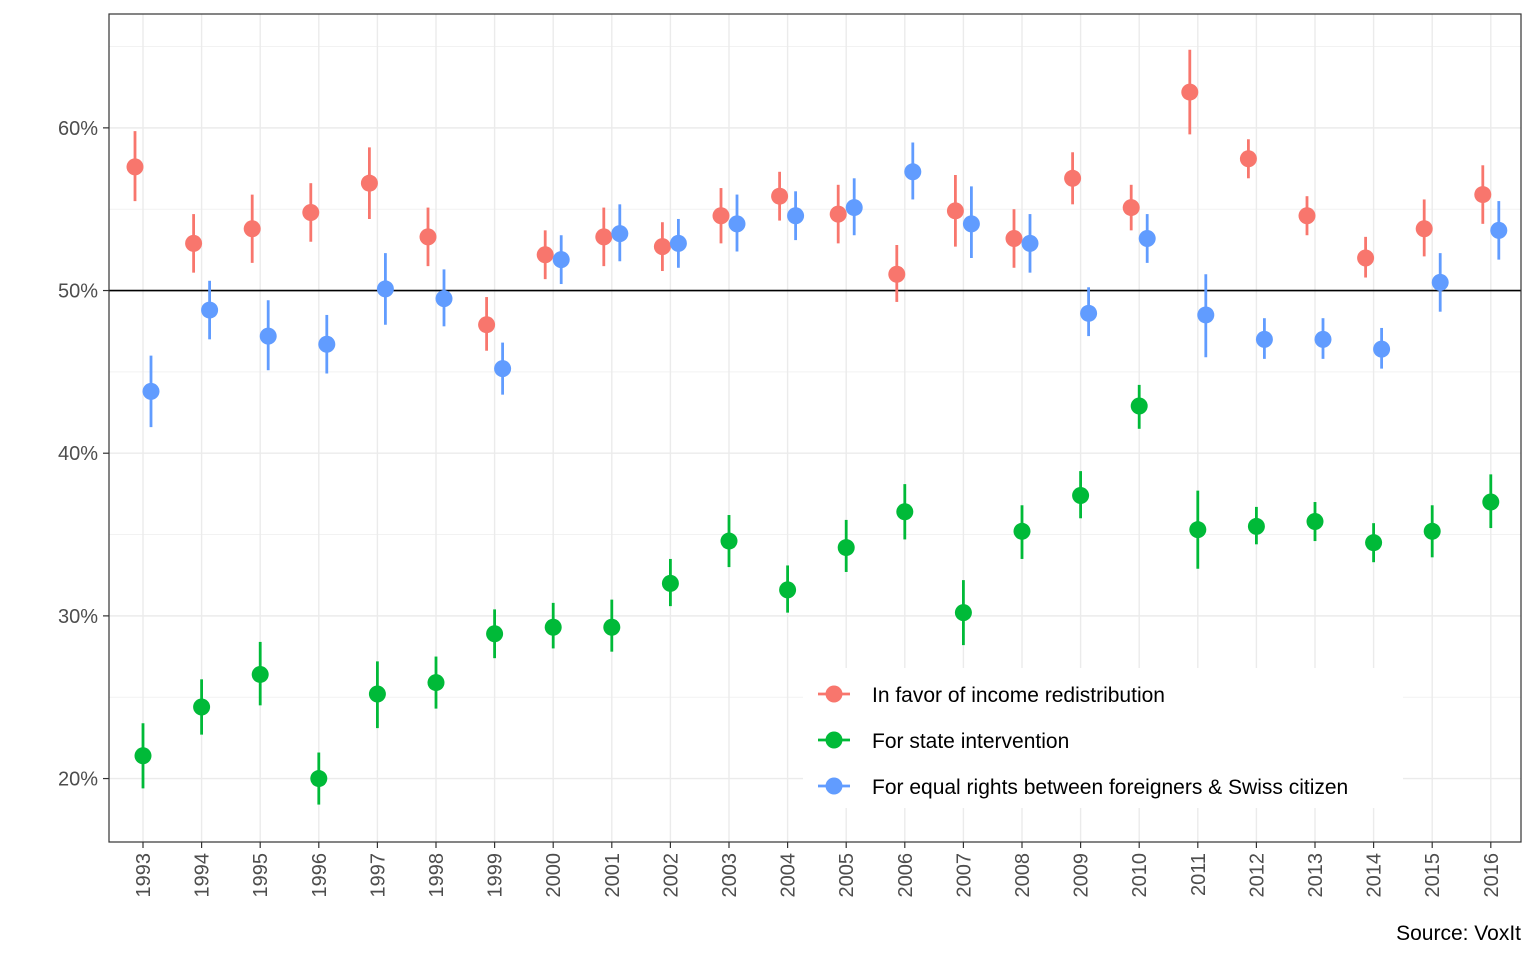 This screenshot has height=965, width=1536. Describe the element at coordinates (1257, 875) in the screenshot. I see `x-tick-label: 2012` at that location.